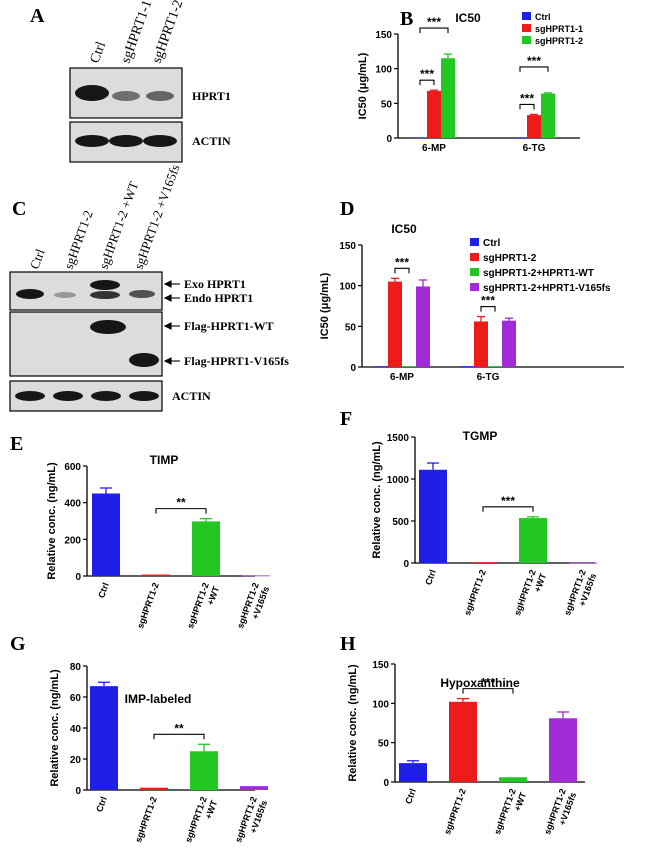  I want to click on y-tick-label: 60, so click(76, 698).